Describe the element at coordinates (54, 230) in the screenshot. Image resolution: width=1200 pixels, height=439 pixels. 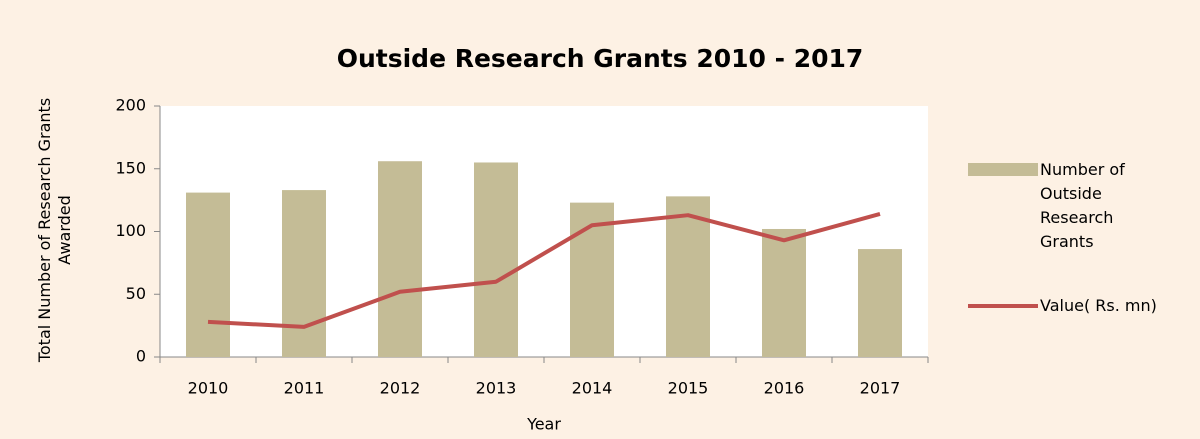
I see `y-axis-label: Total Number of Research Grants Awarded` at that location.